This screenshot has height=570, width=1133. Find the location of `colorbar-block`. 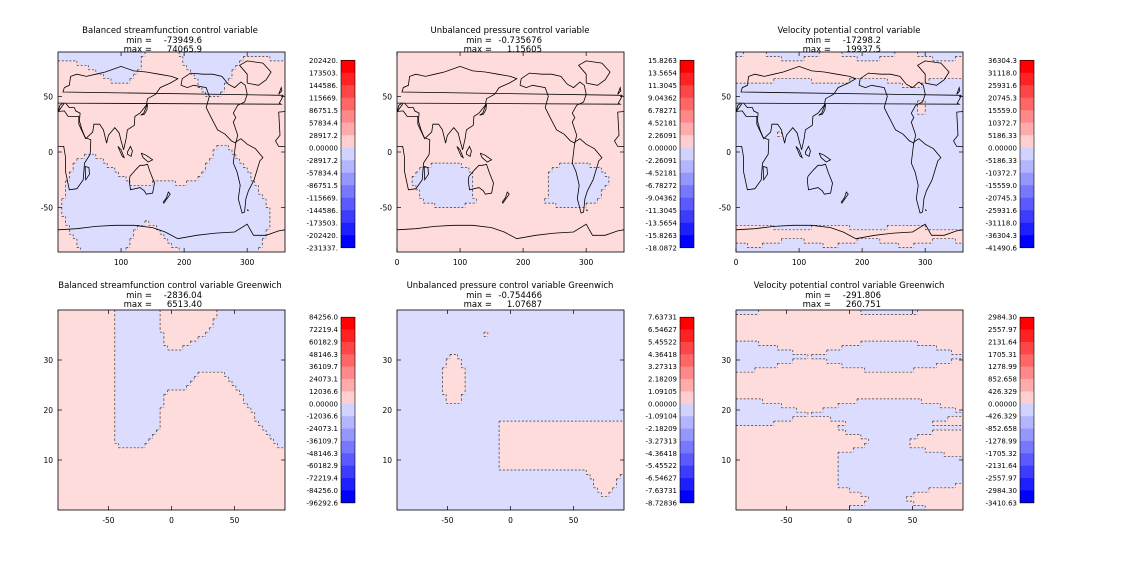

colorbar-block is located at coordinates (348, 141).